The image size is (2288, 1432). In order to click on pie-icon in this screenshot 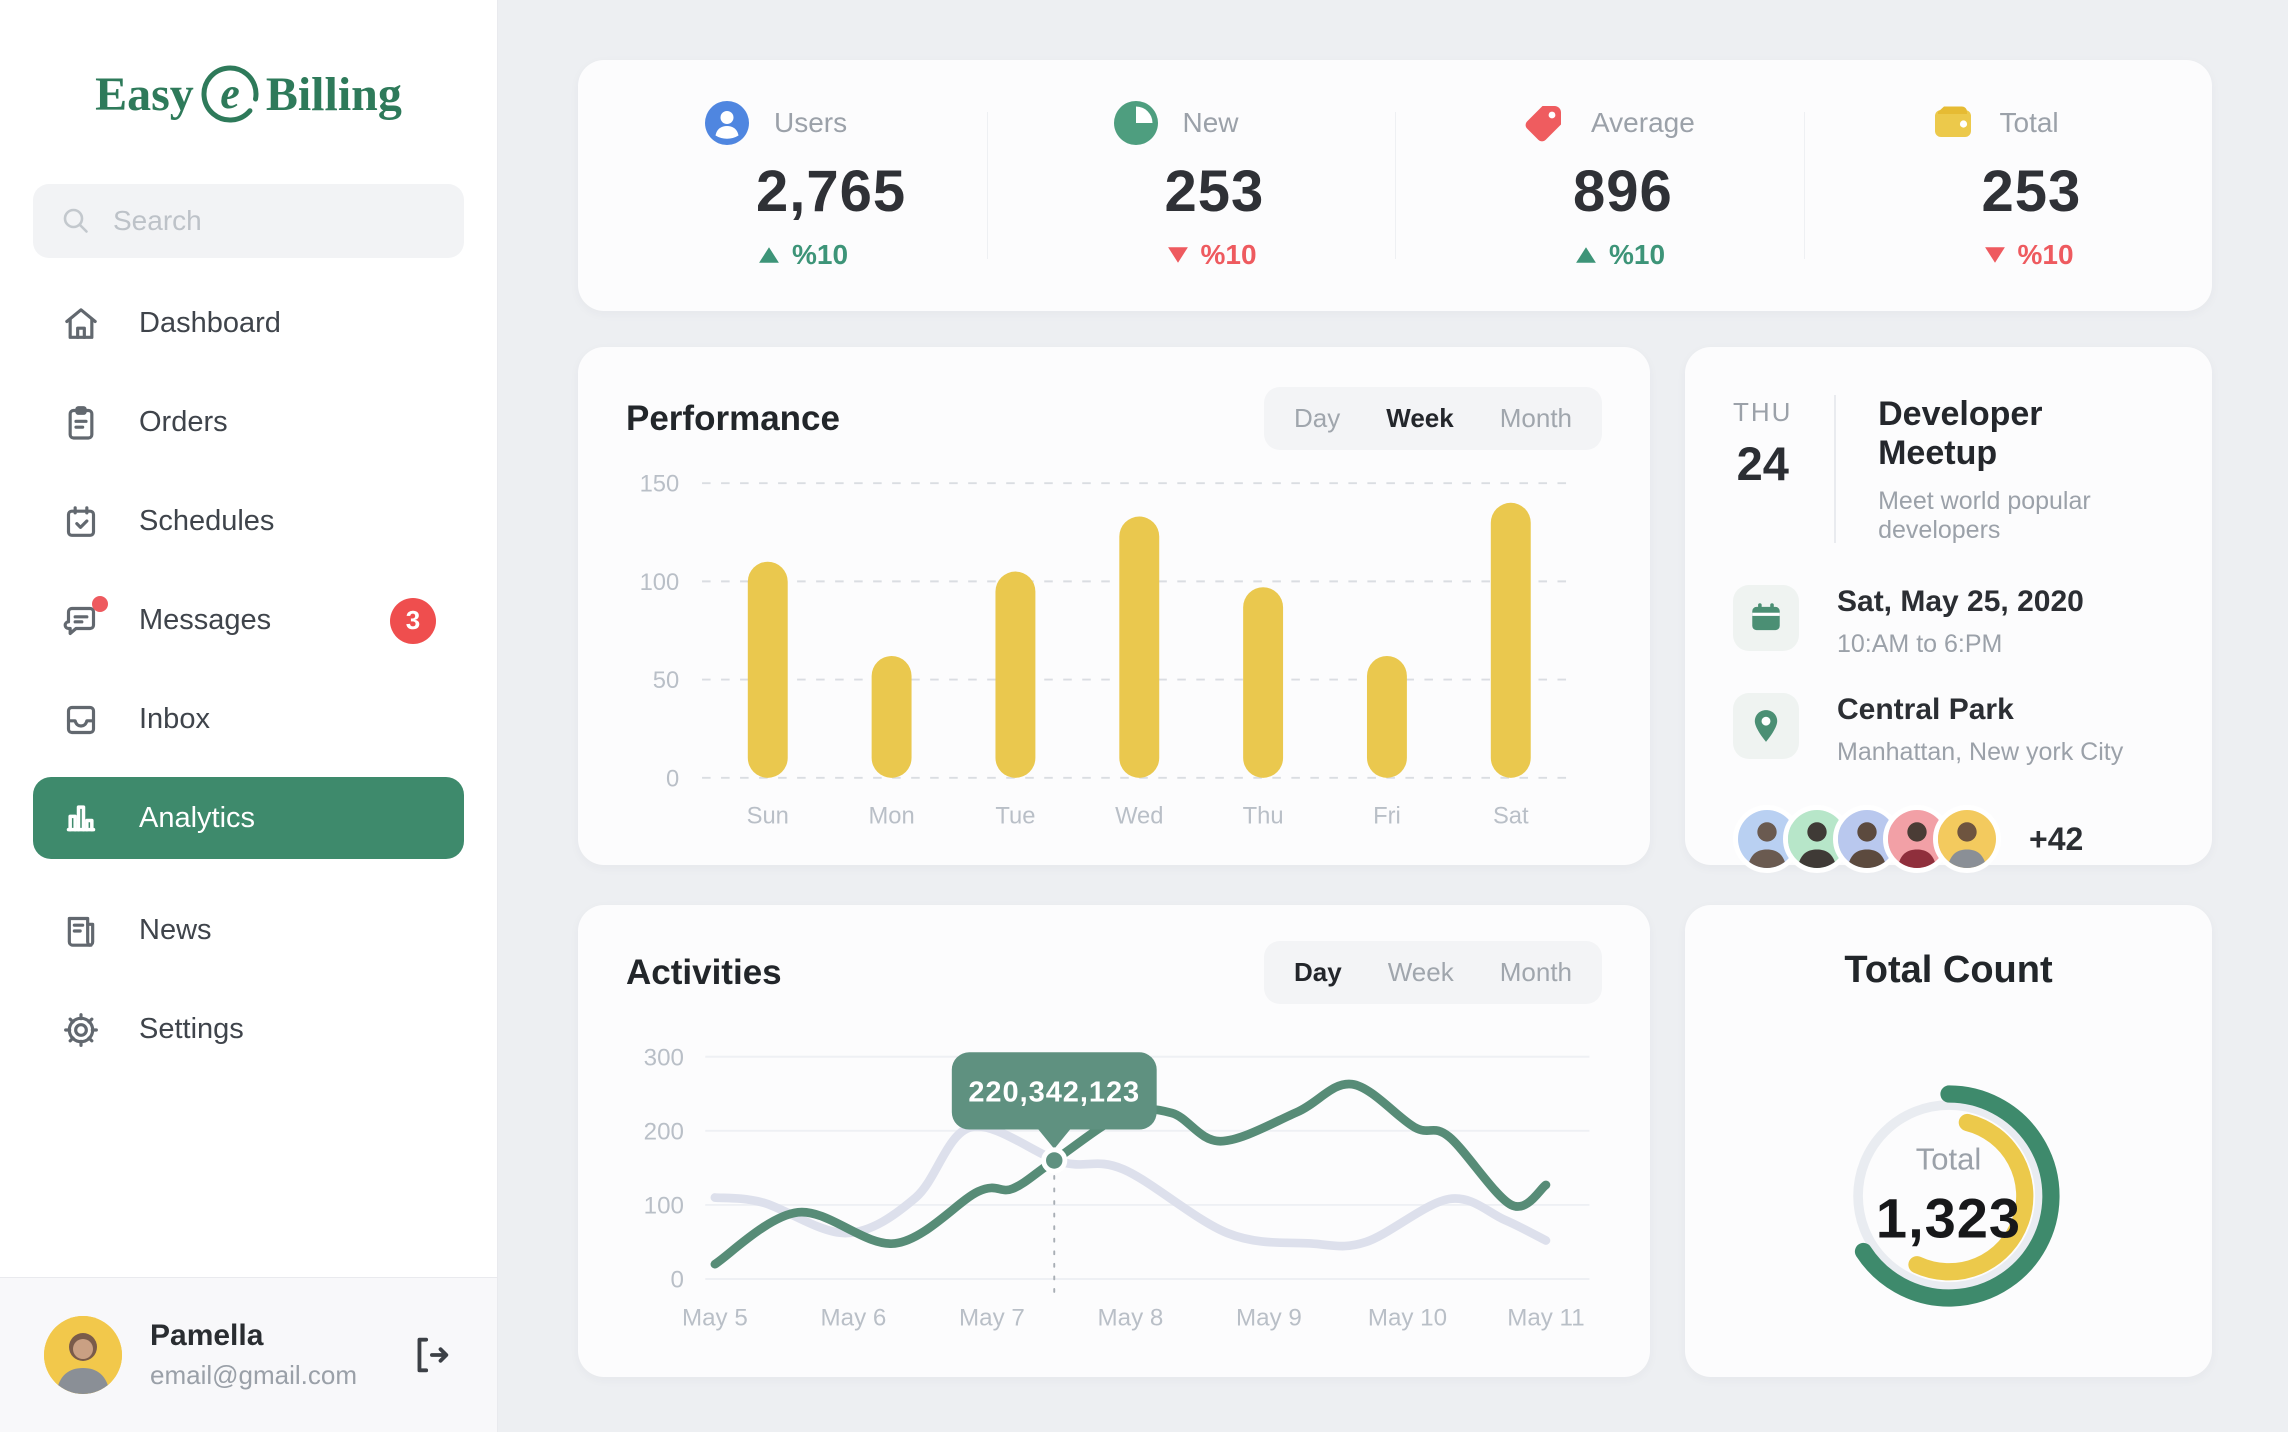, I will do `click(1135, 123)`.